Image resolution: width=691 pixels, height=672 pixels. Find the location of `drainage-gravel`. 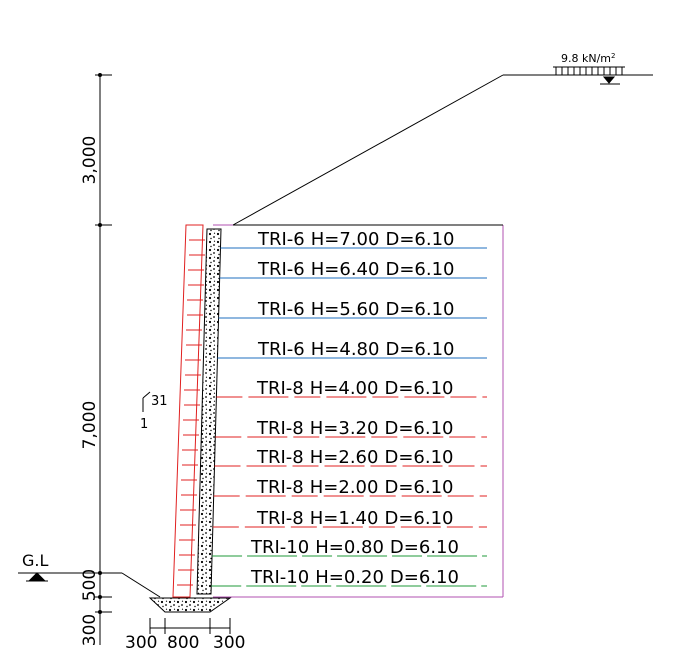

drainage-gravel is located at coordinates (209, 411).